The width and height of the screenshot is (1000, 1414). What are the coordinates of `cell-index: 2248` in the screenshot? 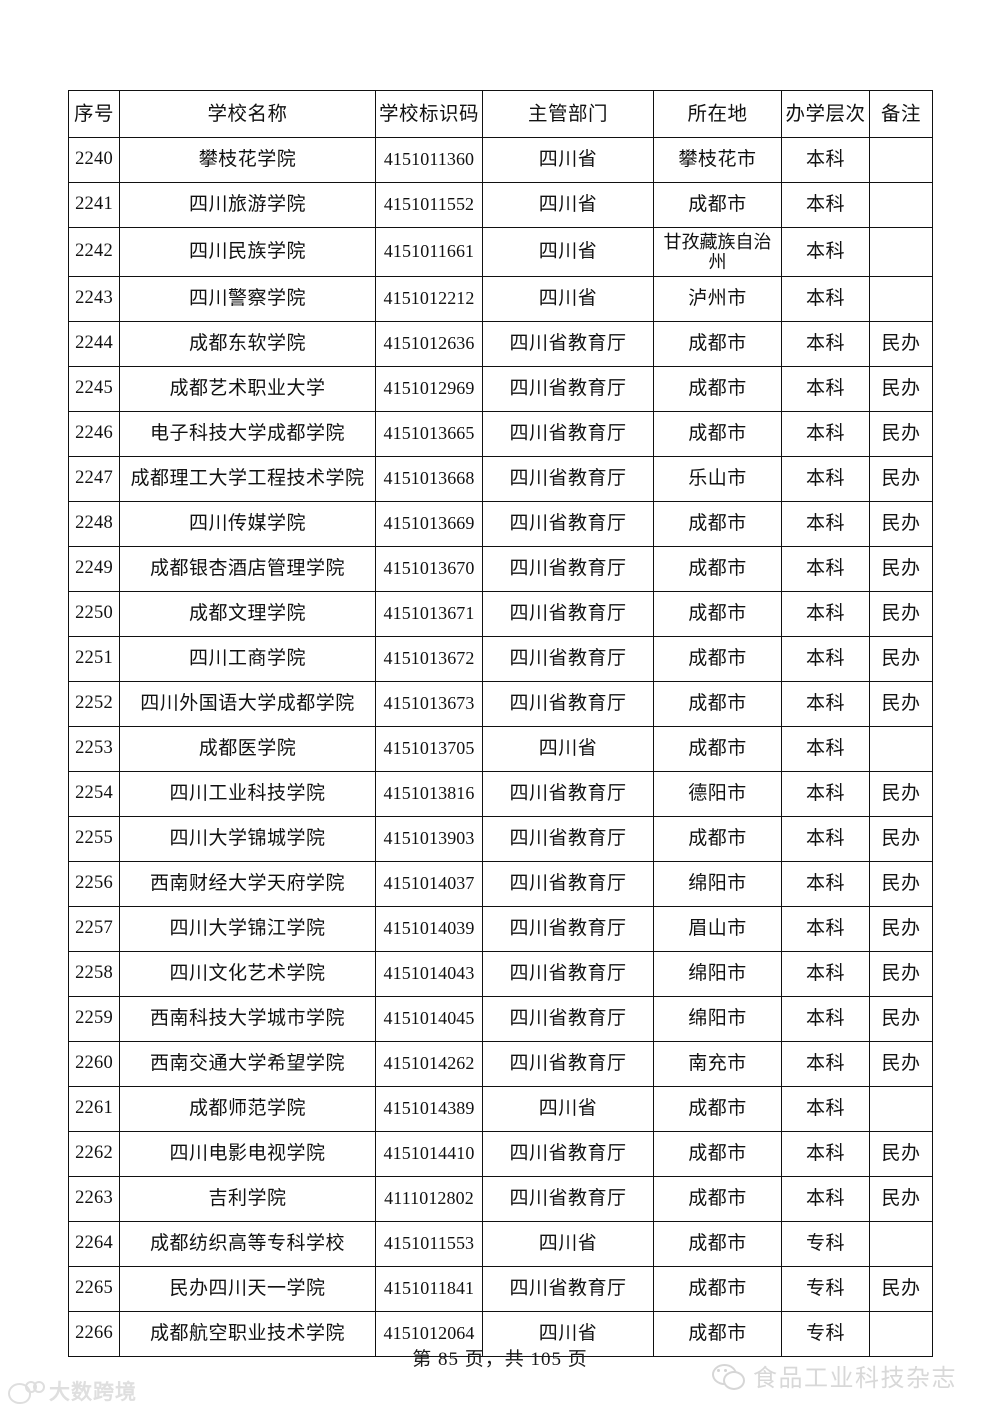 It's located at (94, 524).